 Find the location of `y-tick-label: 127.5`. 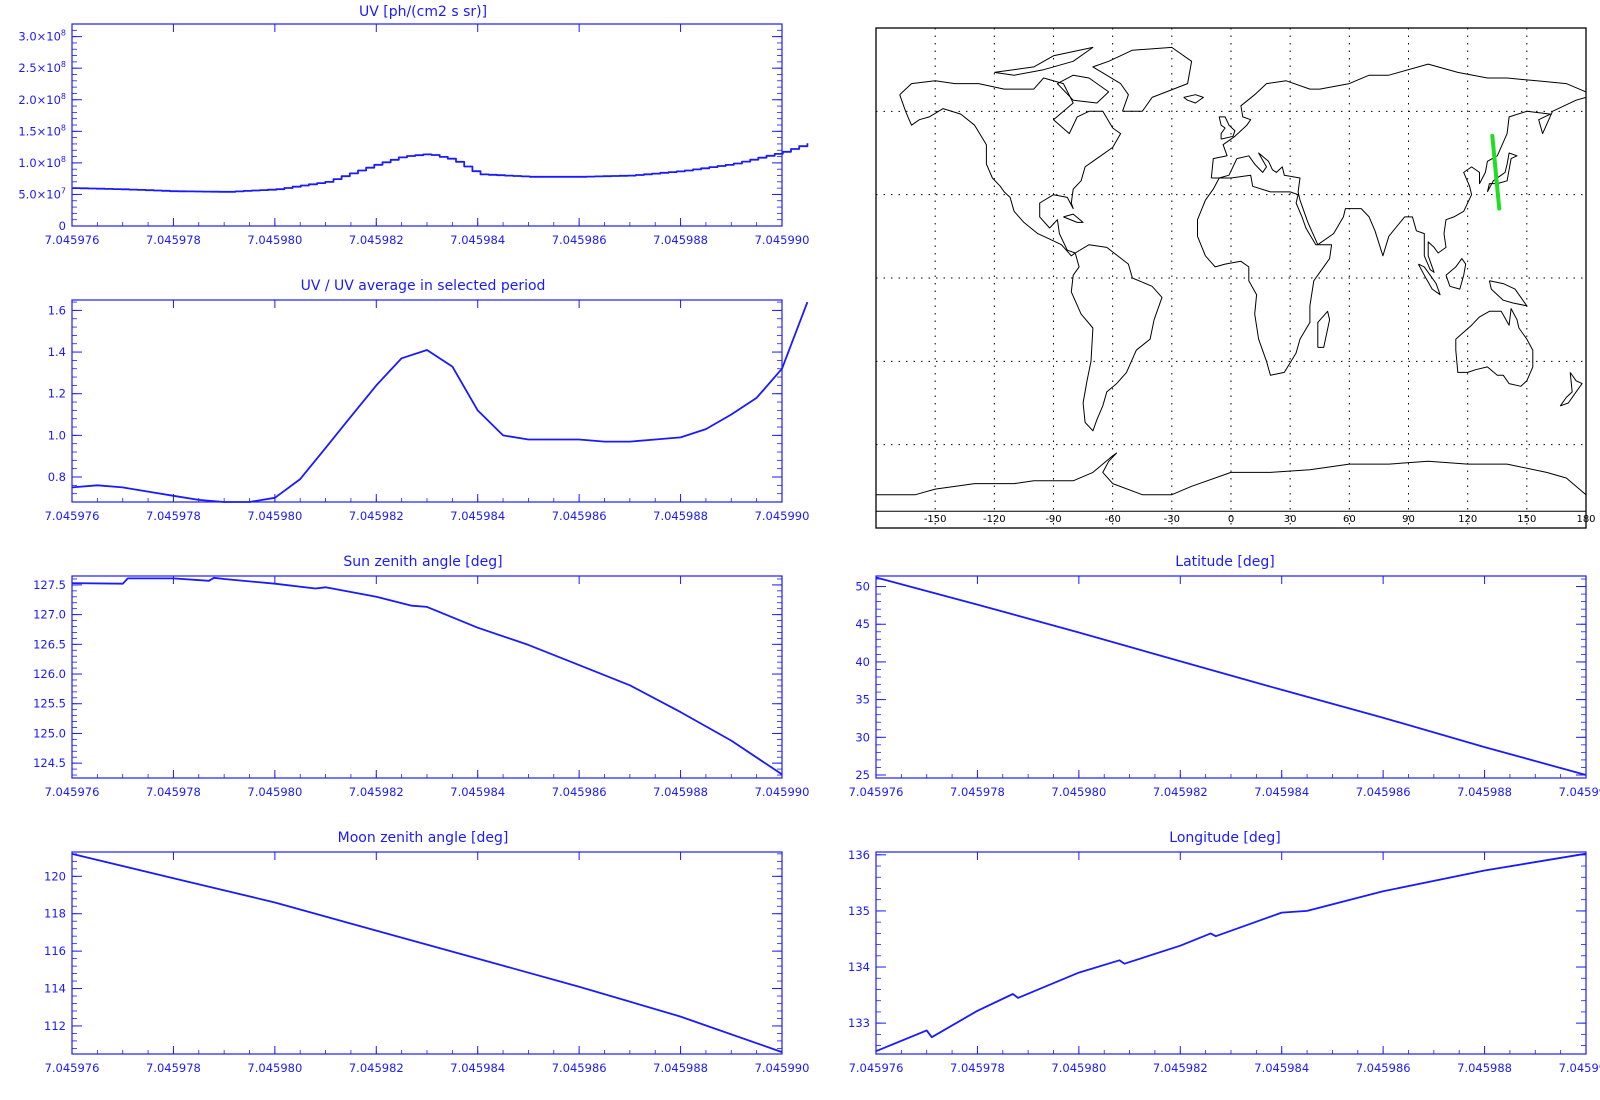

y-tick-label: 127.5 is located at coordinates (49, 585).